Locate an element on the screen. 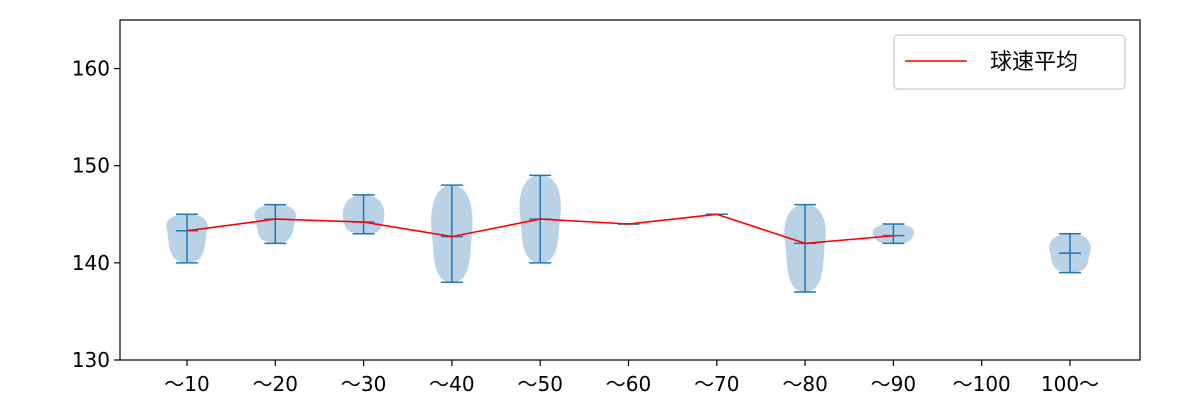 The width and height of the screenshot is (1200, 400). mean-line-layer is located at coordinates (540, 229).